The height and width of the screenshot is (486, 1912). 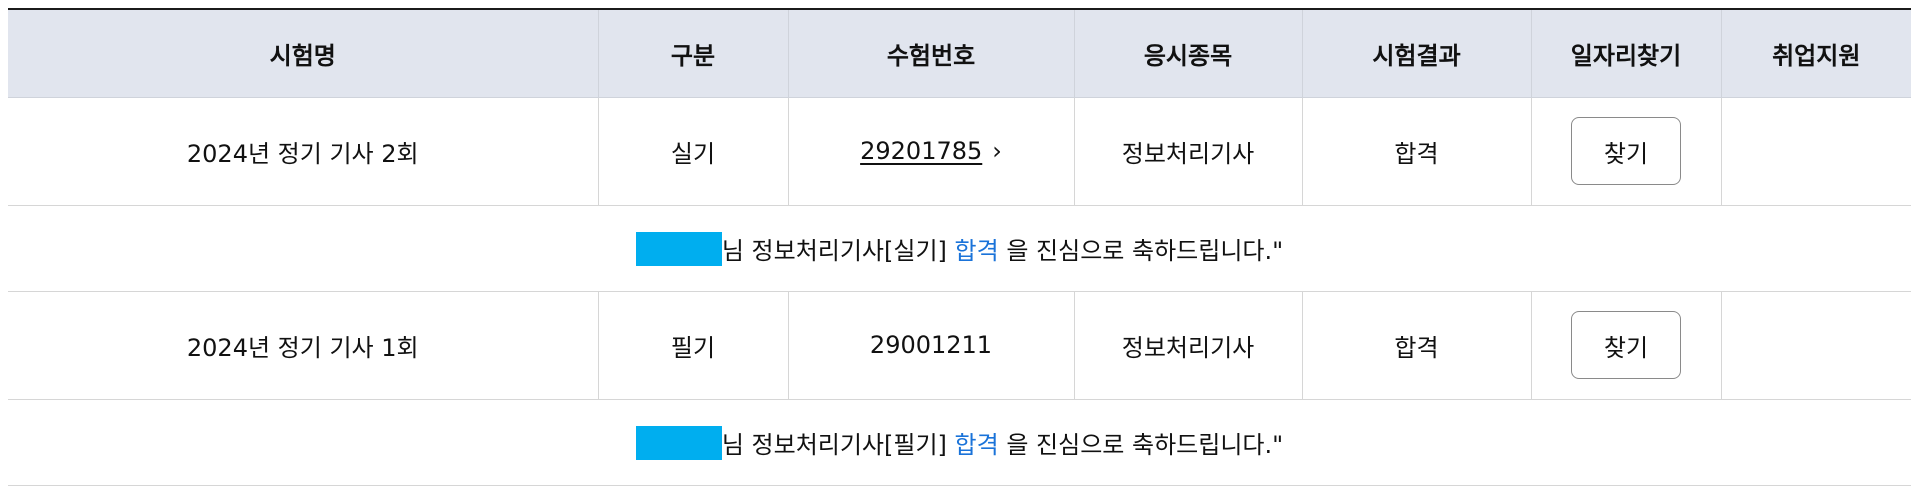 What do you see at coordinates (931, 345) in the screenshot?
I see `cell-exam-number: 29001211` at bounding box center [931, 345].